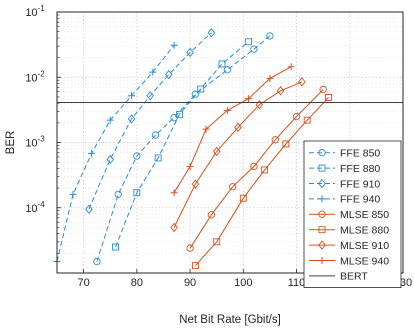 Image resolution: width=414 pixels, height=329 pixels. I want to click on y-tick-label: 10⁻², so click(35, 76).